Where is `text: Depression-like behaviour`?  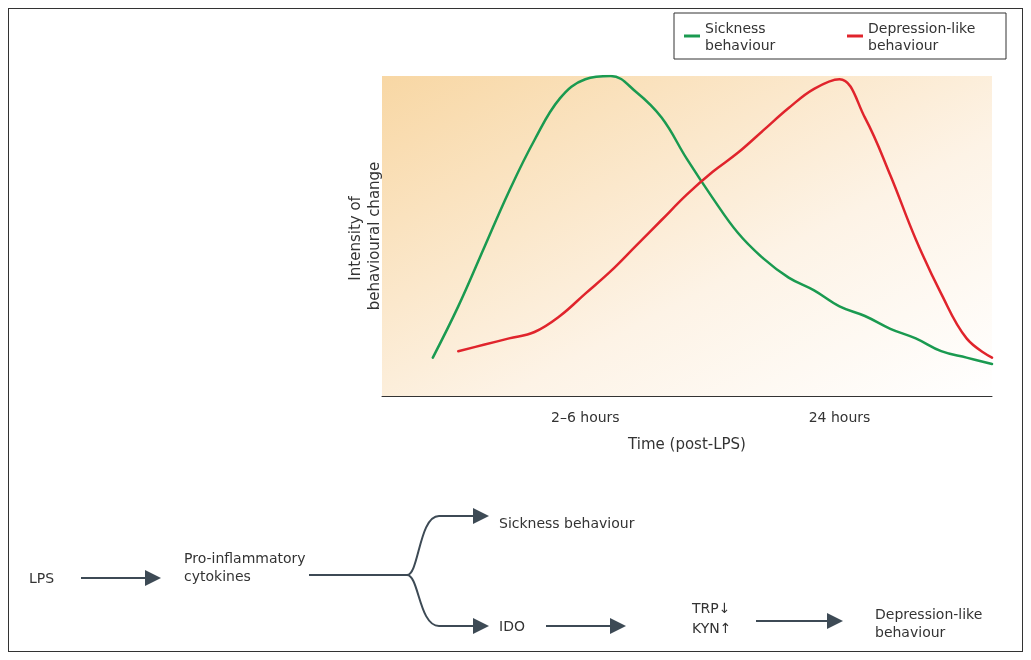 text: Depression-like behaviour is located at coordinates (929, 623).